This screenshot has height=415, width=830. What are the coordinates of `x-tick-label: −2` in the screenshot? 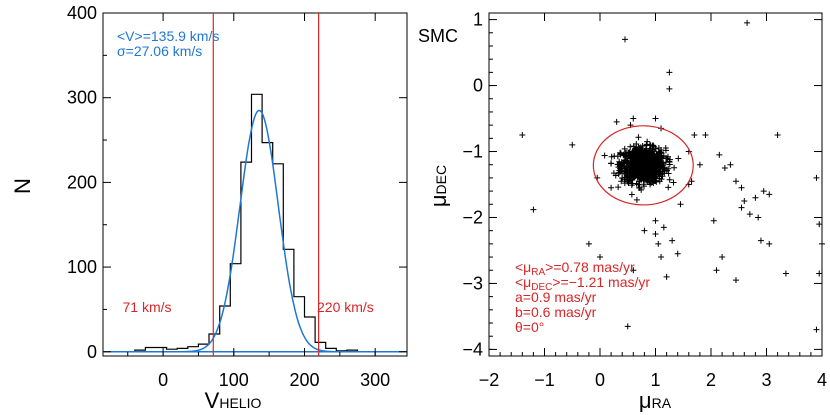 It's located at (489, 380).